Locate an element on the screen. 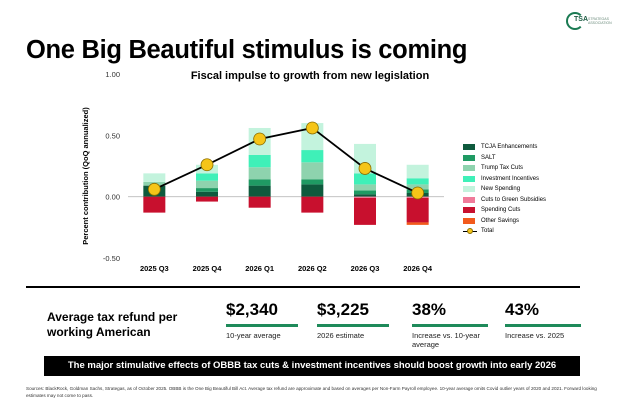  legend-item: SALT is located at coordinates (543, 158).